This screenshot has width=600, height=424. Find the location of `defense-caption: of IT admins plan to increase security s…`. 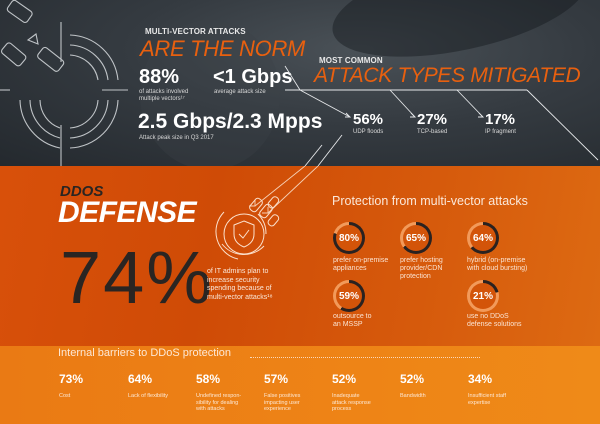

defense-caption: of IT admins plan to increase security s… is located at coordinates (240, 284).